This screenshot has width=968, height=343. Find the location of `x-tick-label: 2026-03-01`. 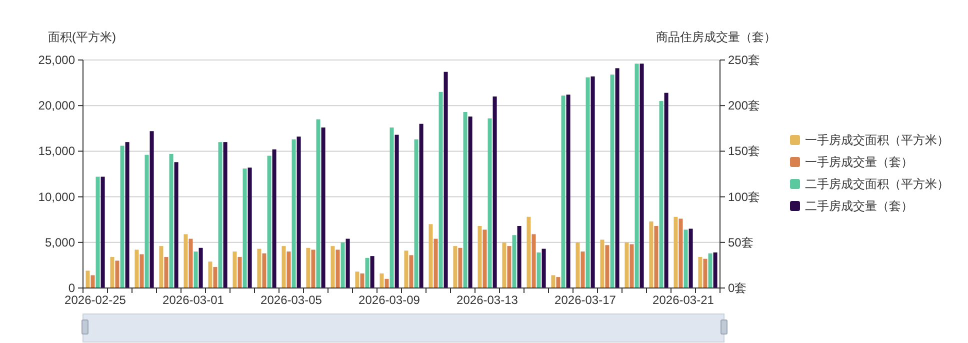

x-tick-label: 2026-03-01 is located at coordinates (193, 300).